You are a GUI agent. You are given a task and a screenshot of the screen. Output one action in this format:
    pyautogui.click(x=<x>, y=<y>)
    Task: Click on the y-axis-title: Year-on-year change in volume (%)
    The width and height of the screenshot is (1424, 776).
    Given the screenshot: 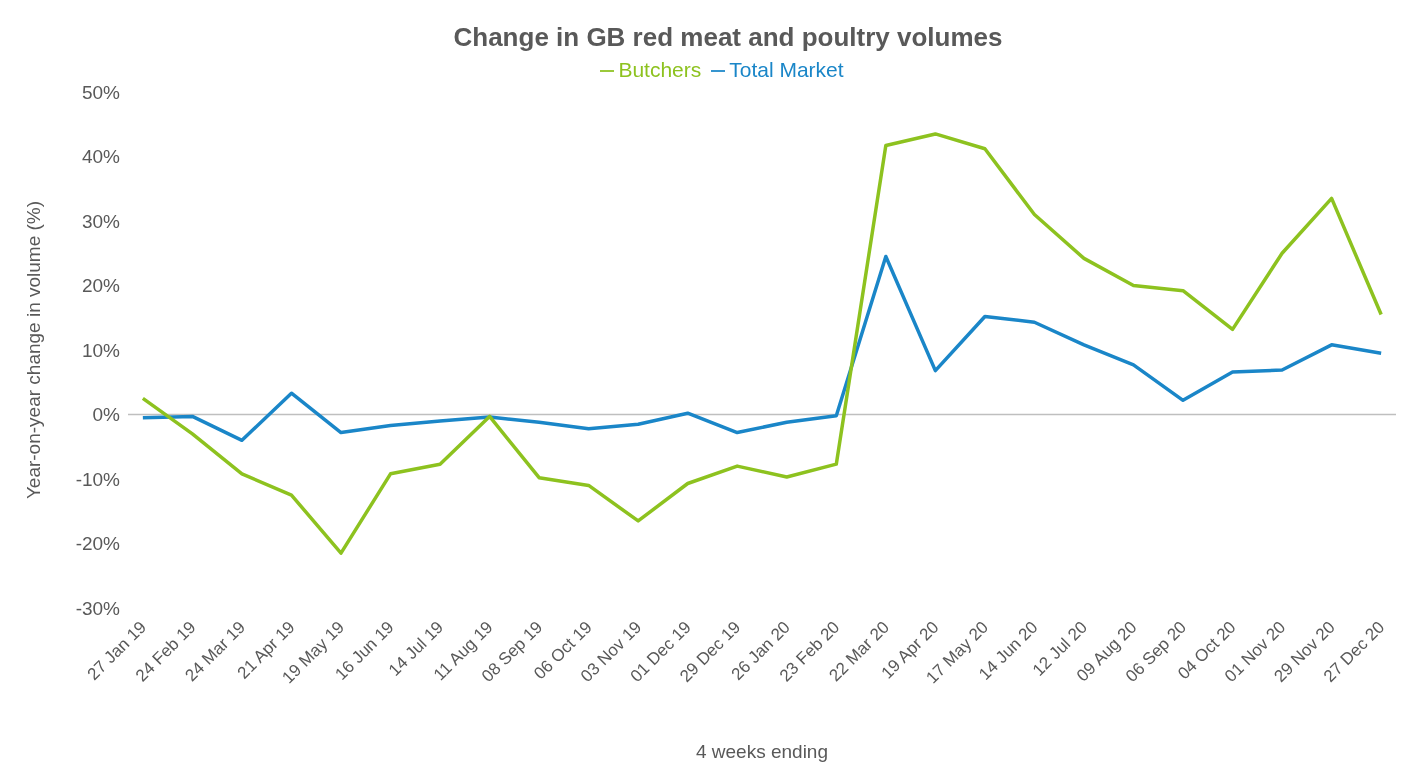 What is the action you would take?
    pyautogui.click(x=33, y=350)
    